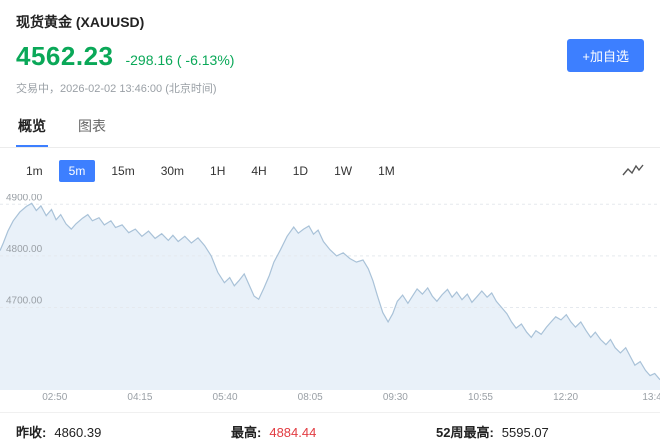 This screenshot has height=443, width=660. What do you see at coordinates (651, 397) in the screenshot?
I see `x-axis-tick: 13:4` at bounding box center [651, 397].